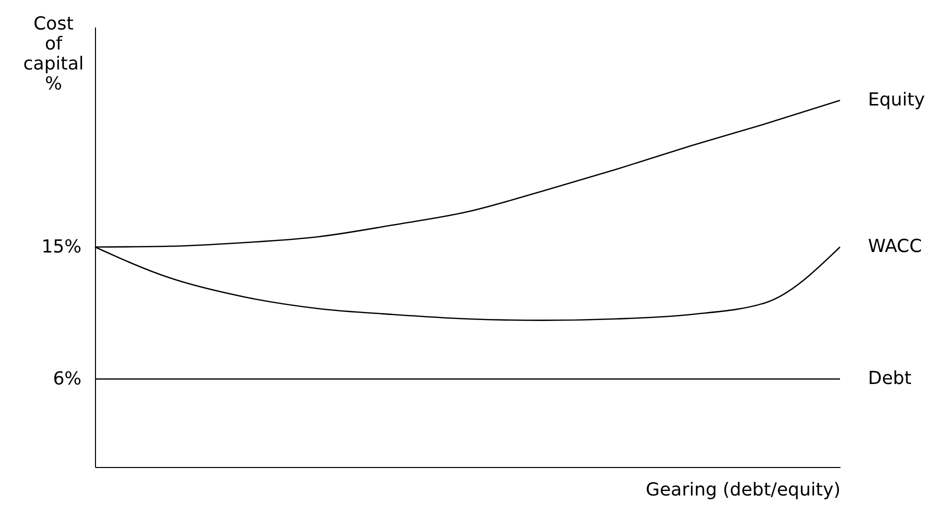 The height and width of the screenshot is (521, 937). What do you see at coordinates (743, 490) in the screenshot?
I see `x-axis-title: Gearing (debt/equity)` at bounding box center [743, 490].